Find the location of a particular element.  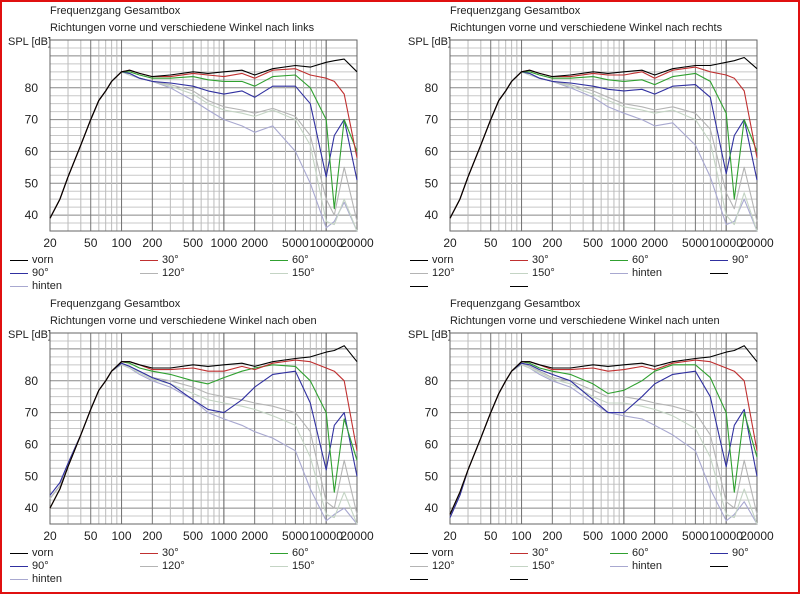

y-tick-label: 40 is located at coordinates (32, 508).